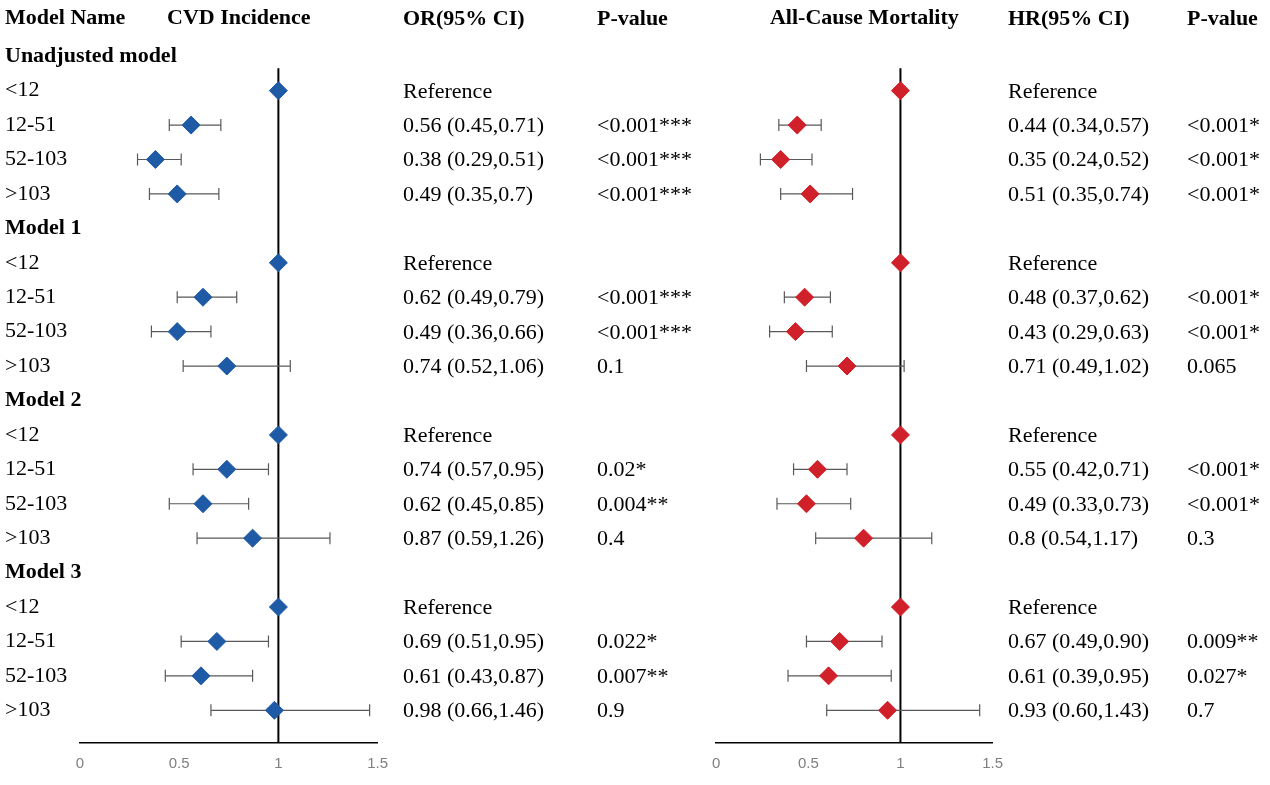  Describe the element at coordinates (1212, 366) in the screenshot. I see `category-label: 0.065` at that location.